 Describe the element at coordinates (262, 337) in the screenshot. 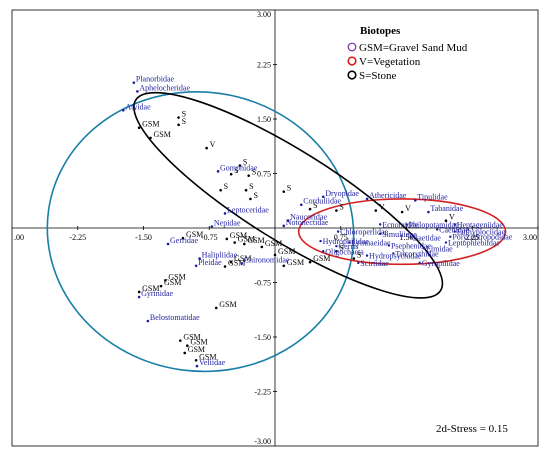

I see `y-tick-label: -1.50` at that location.